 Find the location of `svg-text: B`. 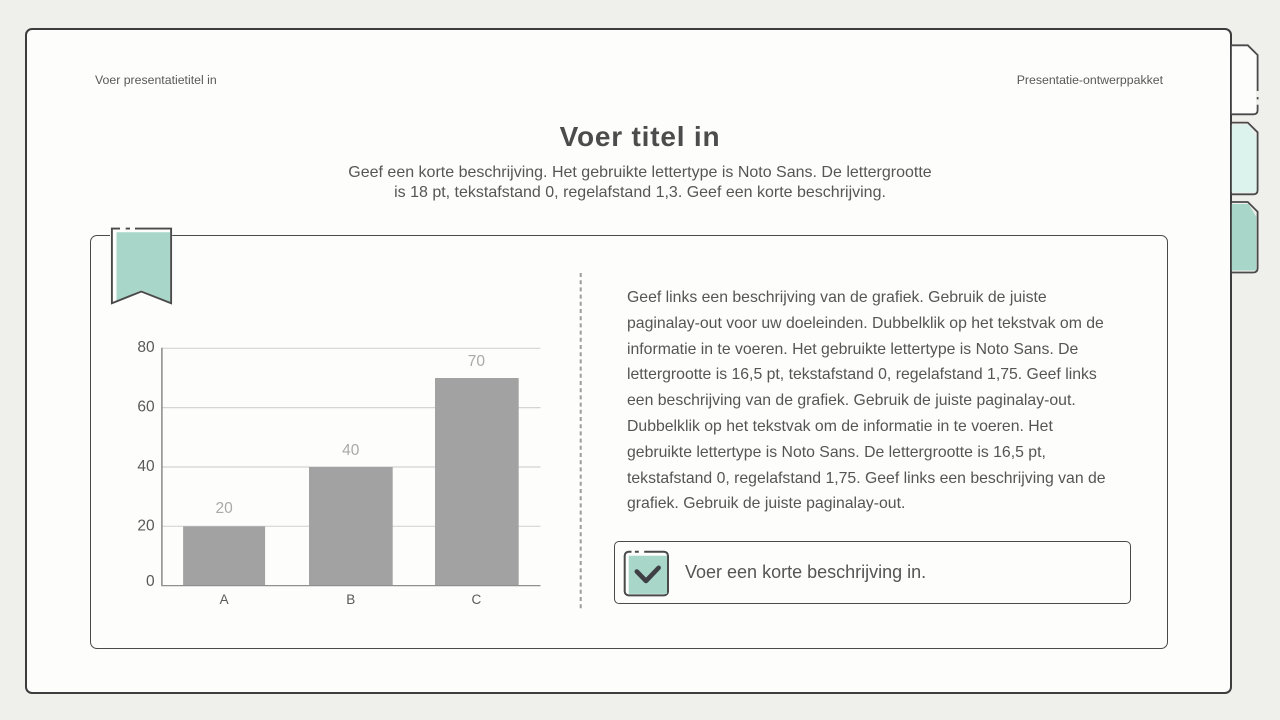

svg-text: B is located at coordinates (350, 599).